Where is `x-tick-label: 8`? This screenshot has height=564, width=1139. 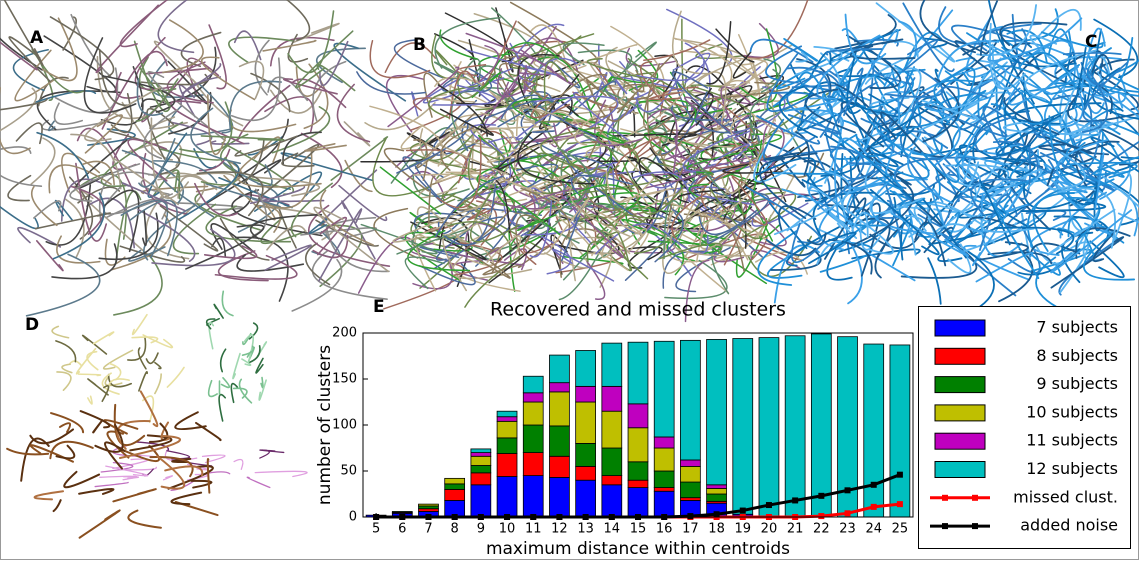
x-tick-label: 8 is located at coordinates (455, 529).